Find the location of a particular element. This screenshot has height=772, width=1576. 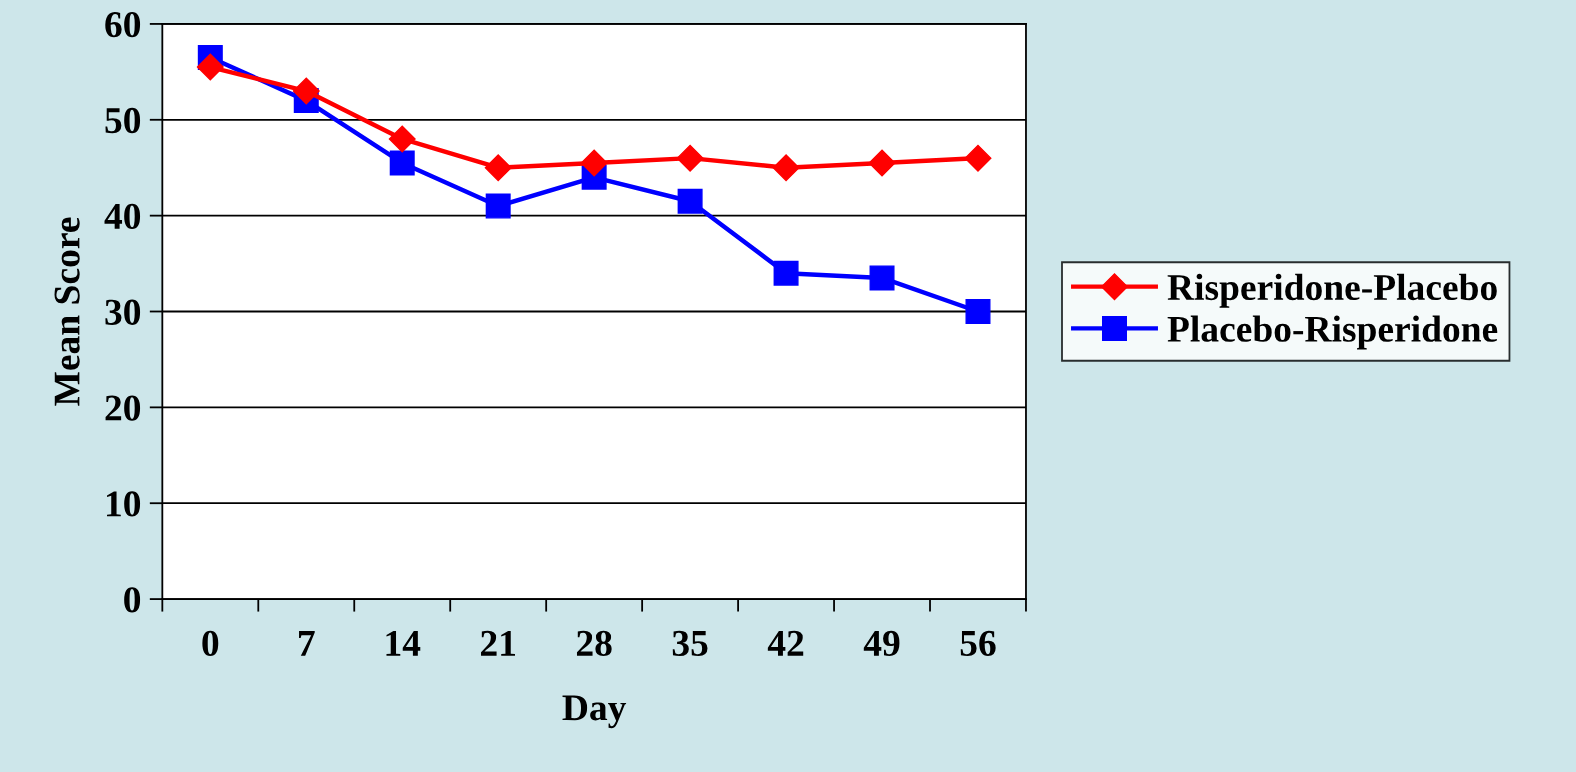

y-tick-label: 60 is located at coordinates (123, 25).